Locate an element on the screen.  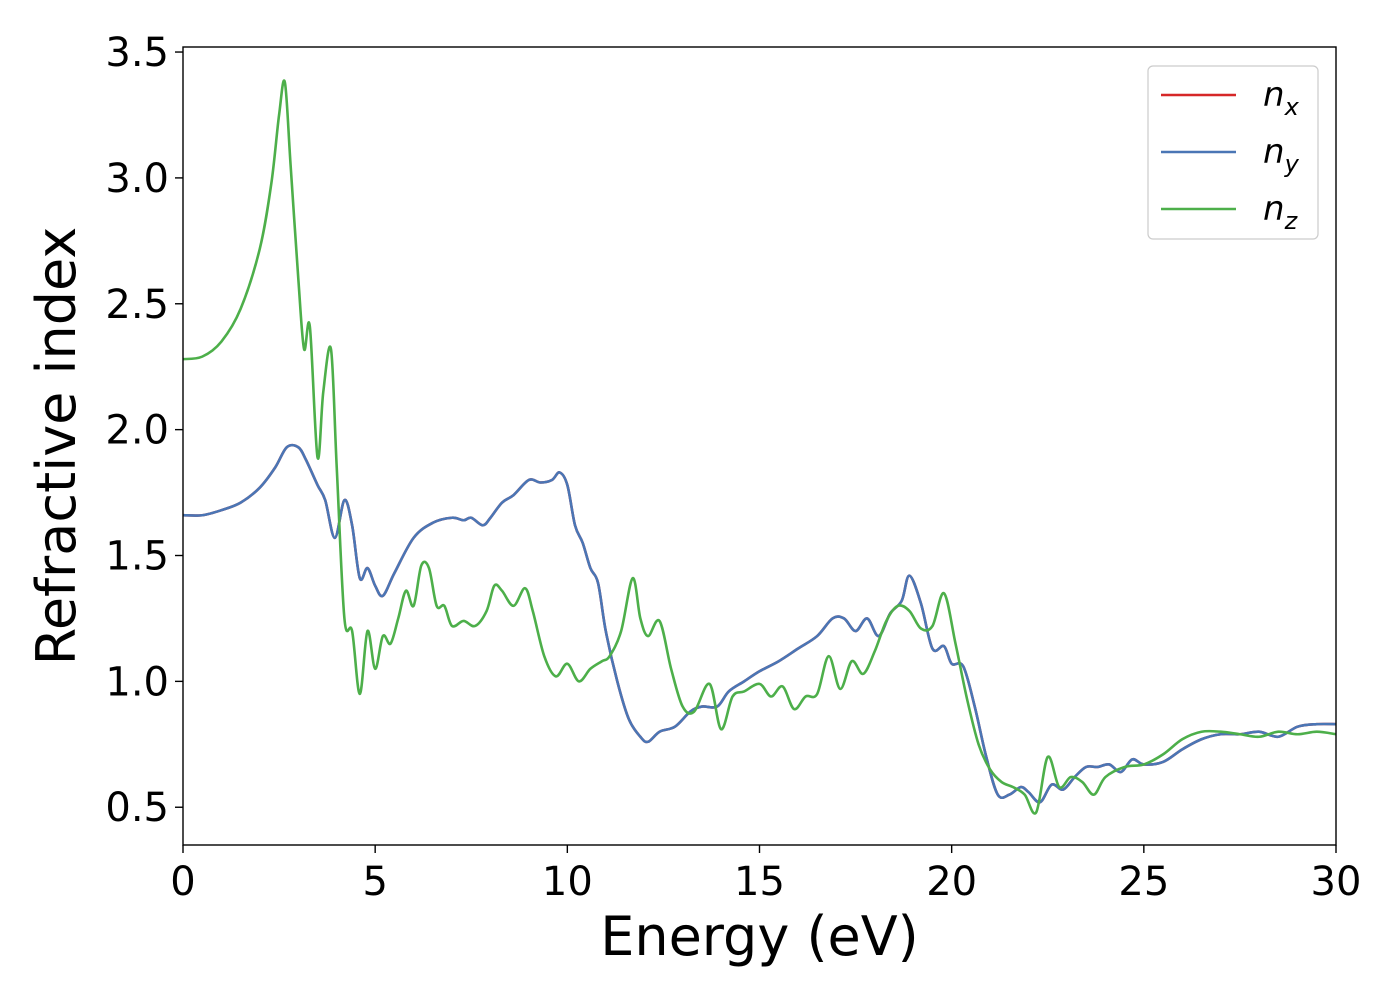
y-tick-label: 3.0 is located at coordinates (137, 179).